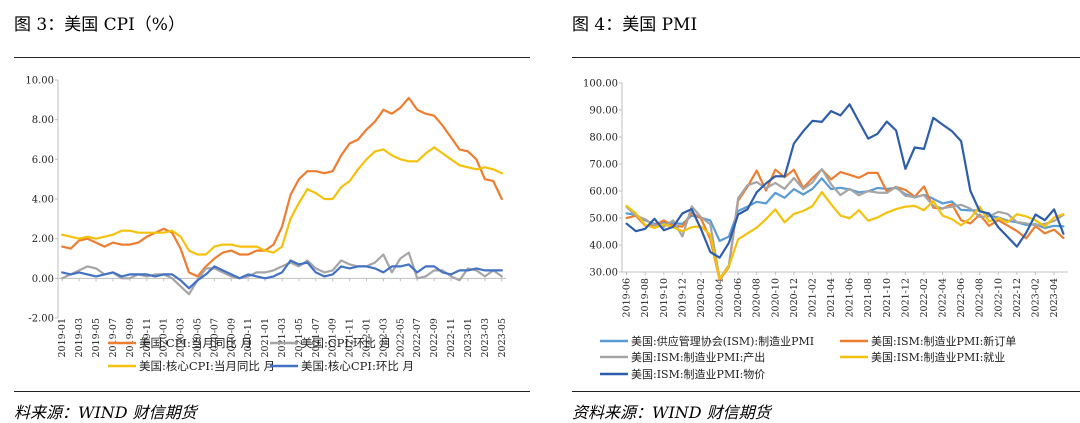  I want to click on pmi-x-tick-label: 2021-06, so click(850, 297).